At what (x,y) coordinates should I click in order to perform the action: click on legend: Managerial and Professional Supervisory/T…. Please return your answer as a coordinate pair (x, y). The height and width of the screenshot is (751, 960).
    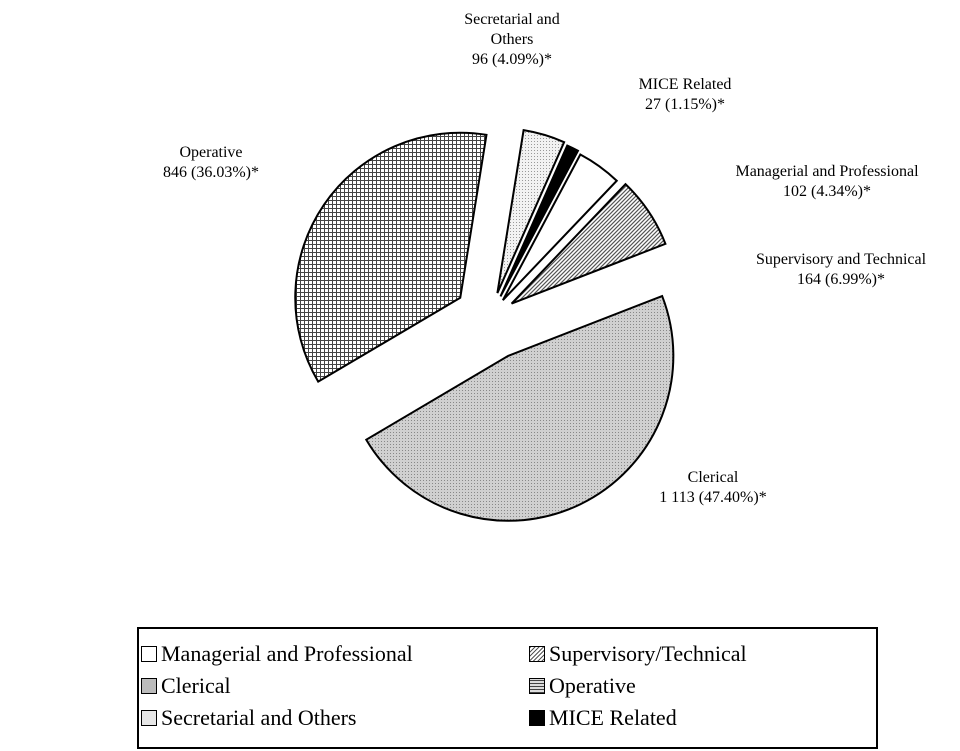
    Looking at the image, I should click on (507, 688).